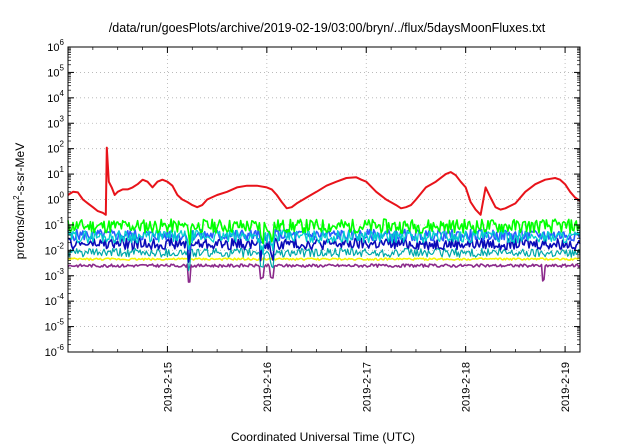 The width and height of the screenshot is (640, 448). What do you see at coordinates (367, 387) in the screenshot?
I see `x-tick-label: 2019-2-17` at bounding box center [367, 387].